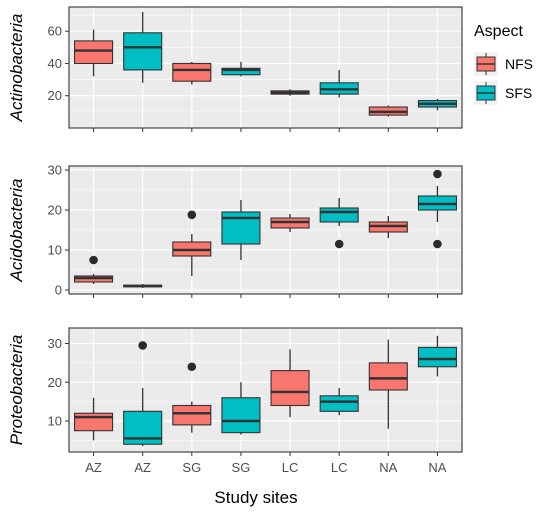  Describe the element at coordinates (16, 230) in the screenshot. I see `y-axis-label: Acidobacteria` at that location.